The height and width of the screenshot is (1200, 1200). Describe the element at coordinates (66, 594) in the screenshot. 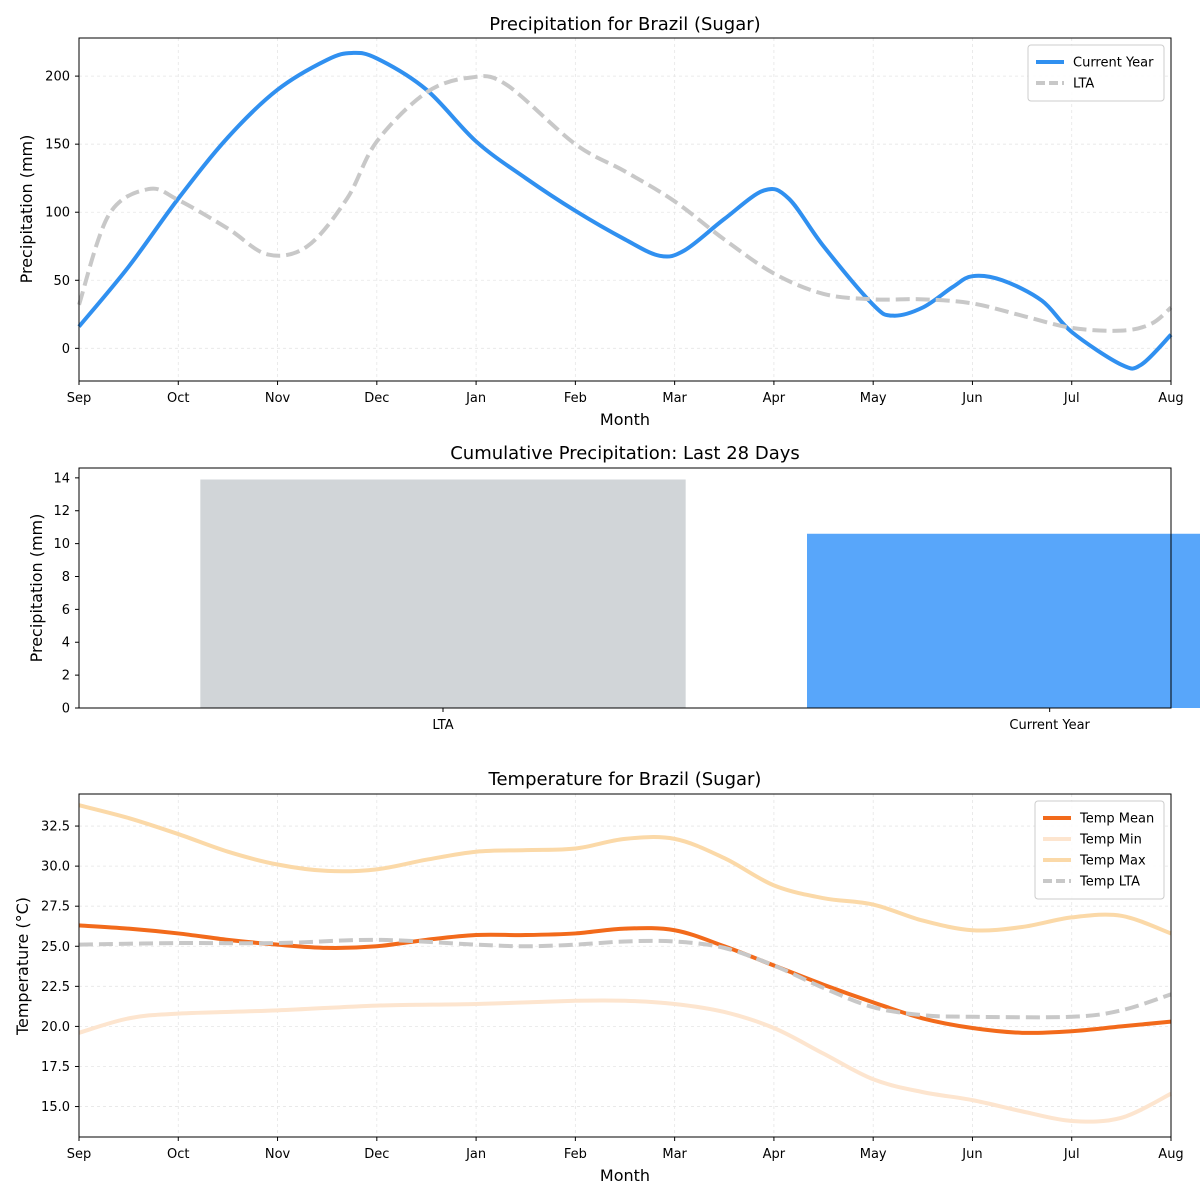

I see `y-axis-ticks: 0 2 4 6 8 10 12 14` at that location.